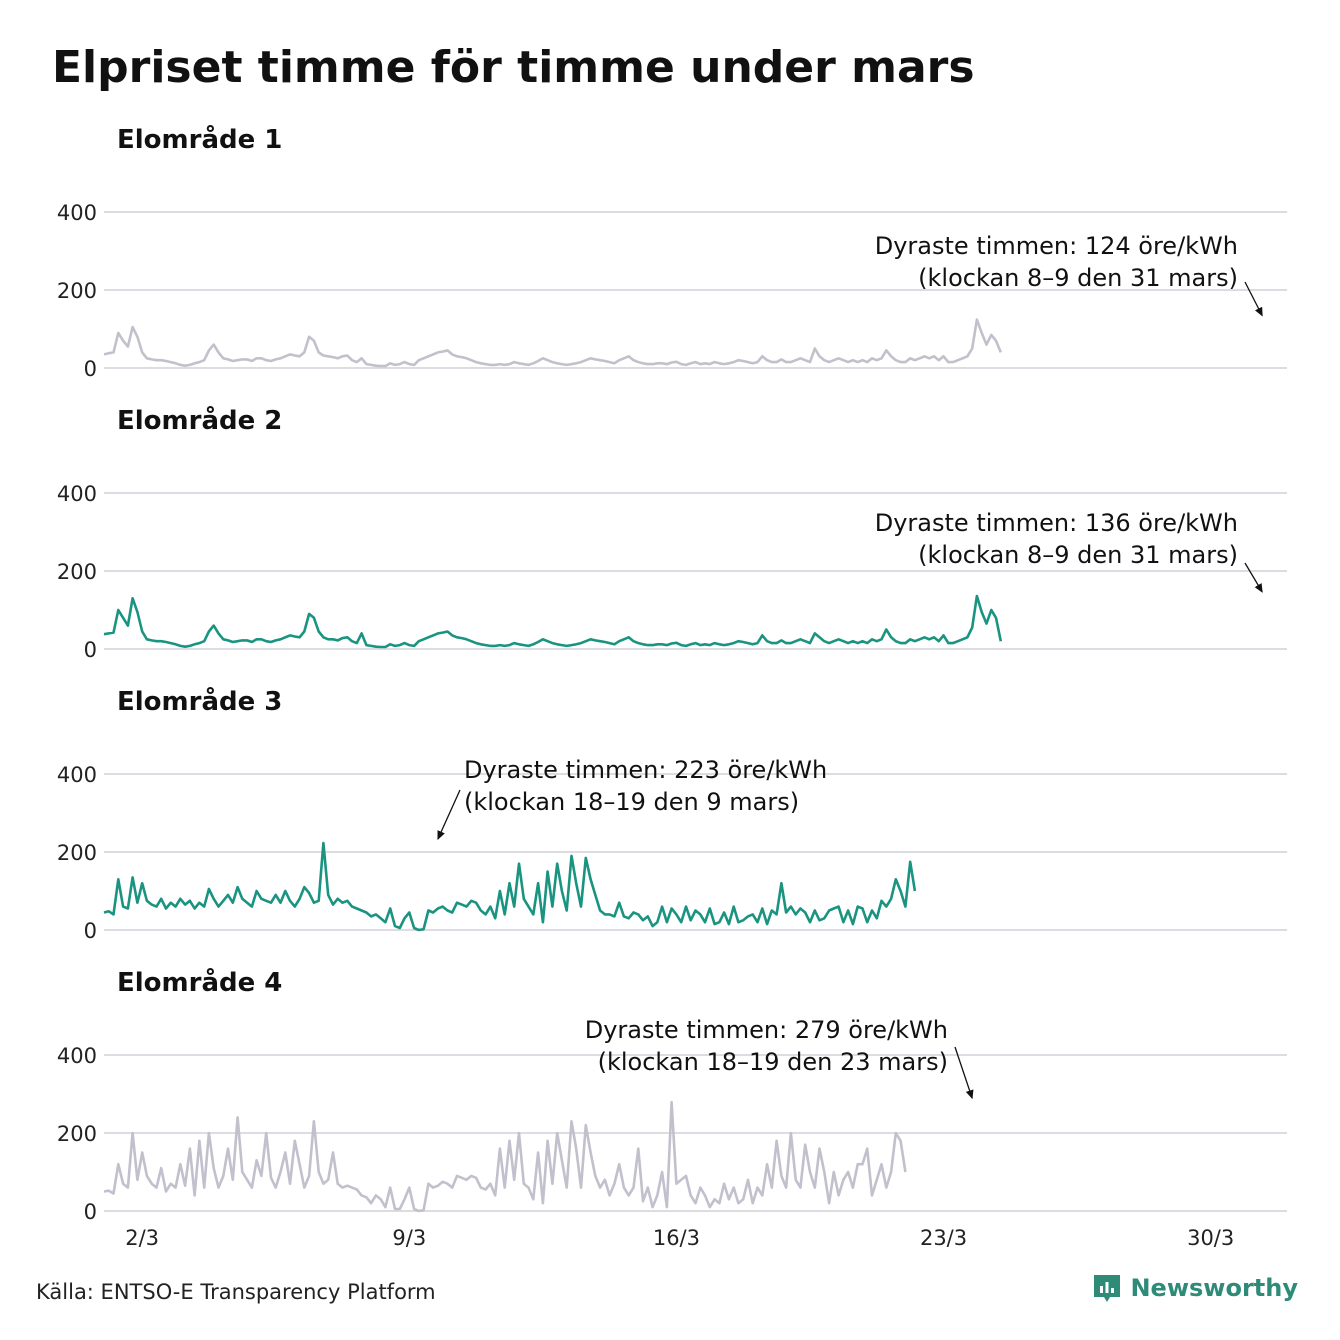 This screenshot has height=1340, width=1340. Describe the element at coordinates (199, 420) in the screenshot. I see `panel-title-2: Elområde 2` at that location.